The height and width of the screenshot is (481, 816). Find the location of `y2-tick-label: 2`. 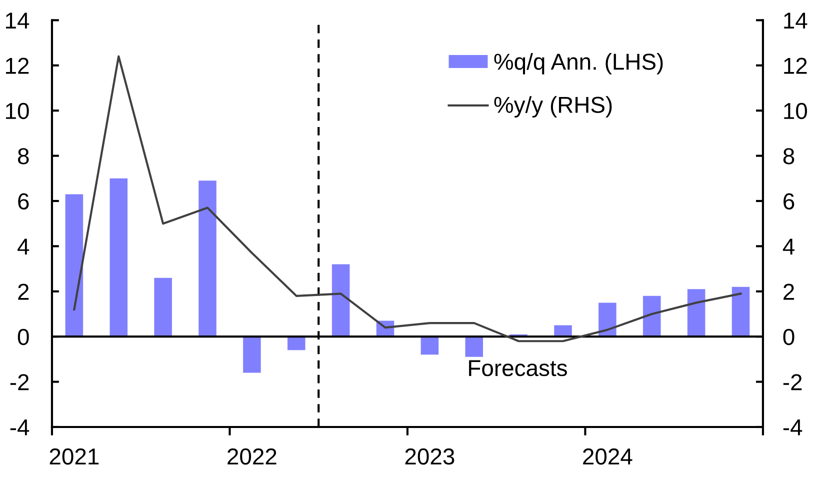

y2-tick-label: 2 is located at coordinates (789, 292).